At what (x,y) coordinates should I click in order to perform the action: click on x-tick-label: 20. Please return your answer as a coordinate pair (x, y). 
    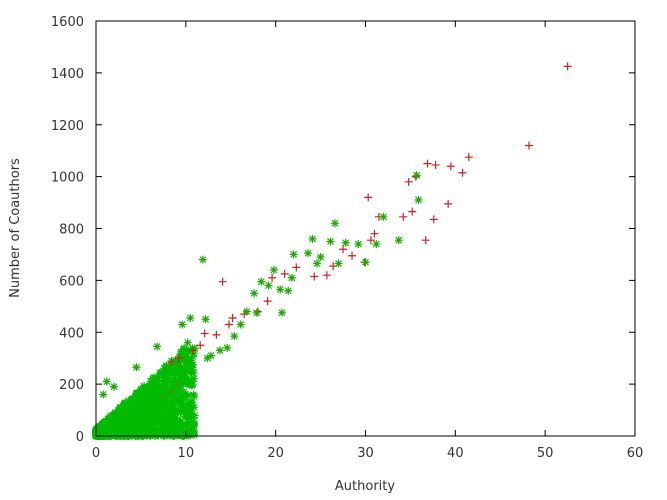
    Looking at the image, I should click on (275, 453).